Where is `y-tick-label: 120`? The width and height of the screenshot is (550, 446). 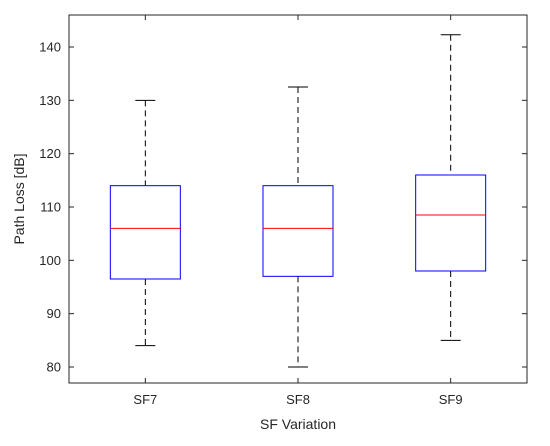
y-tick-label: 120 is located at coordinates (50, 153).